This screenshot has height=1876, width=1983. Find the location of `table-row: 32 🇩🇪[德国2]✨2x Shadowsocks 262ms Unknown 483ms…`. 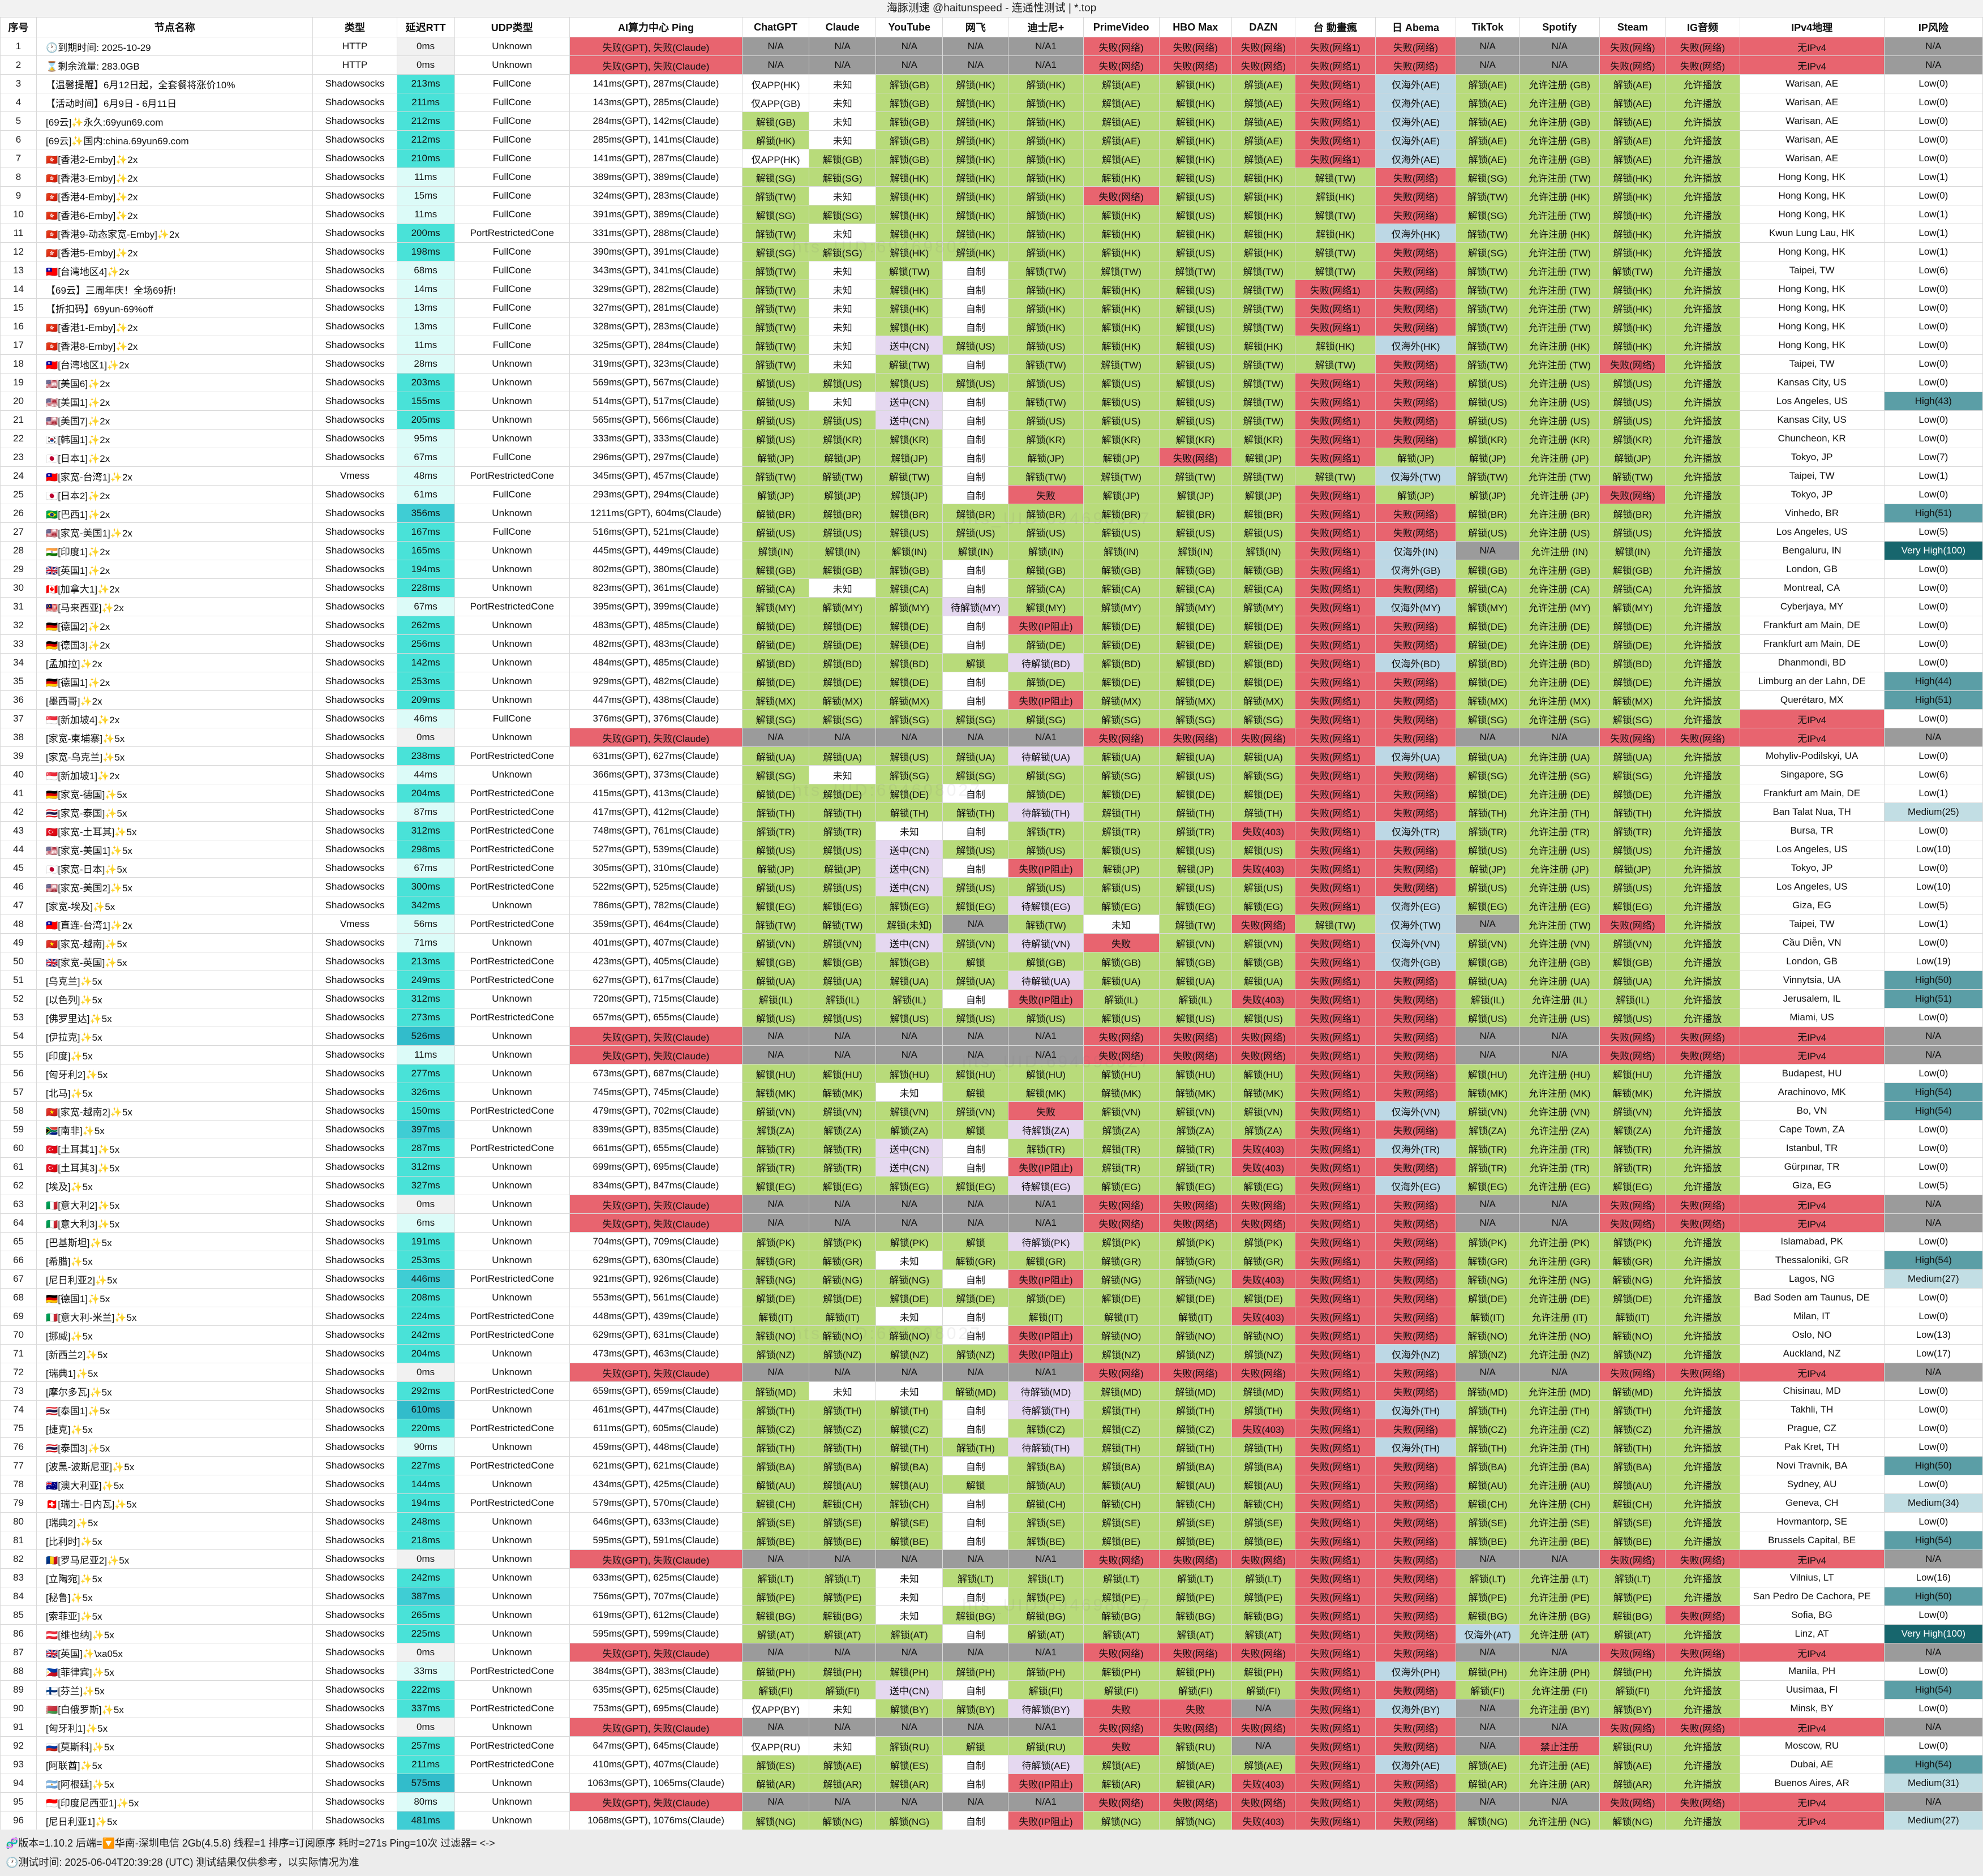

table-row: 32 🇩🇪[德国2]✨2x Shadowsocks 262ms Unknown 483ms… is located at coordinates (991, 625).